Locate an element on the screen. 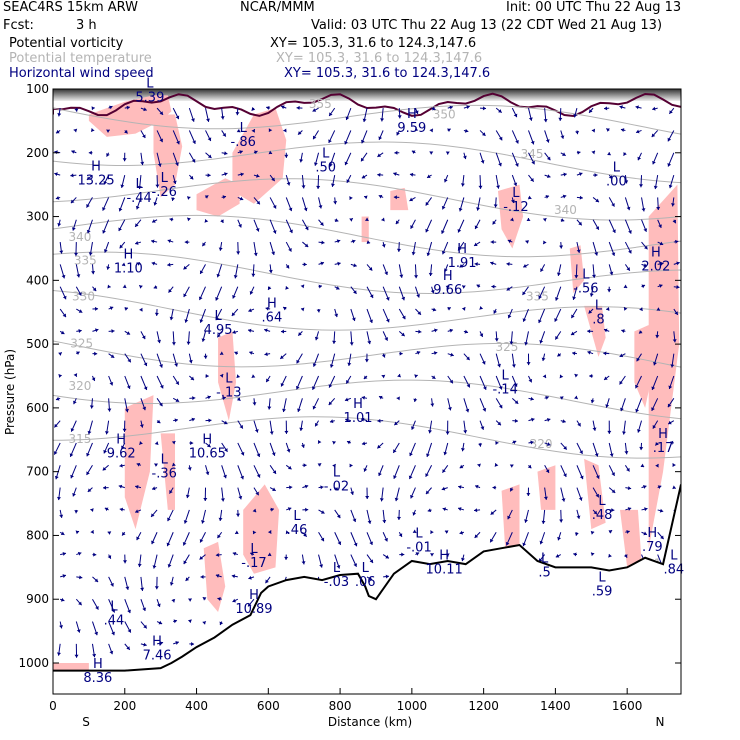 The width and height of the screenshot is (740, 740). y-axis-label: Pressure (hPa) is located at coordinates (10, 392).